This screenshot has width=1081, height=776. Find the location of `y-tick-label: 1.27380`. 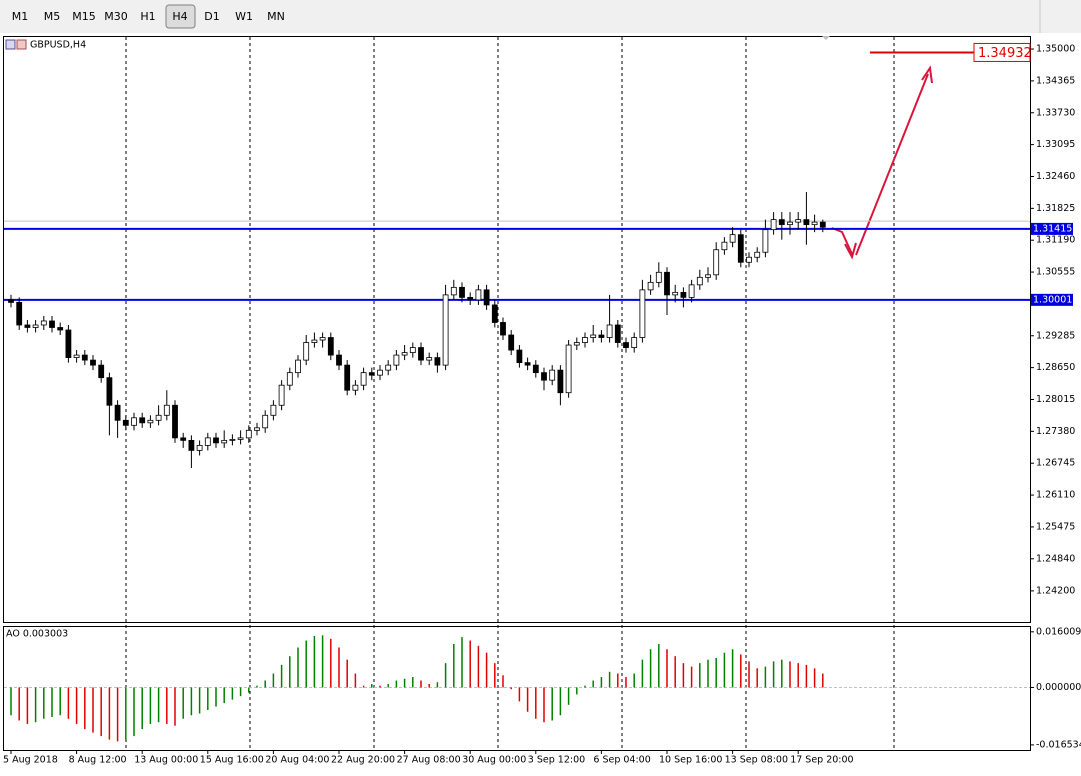

y-tick-label: 1.27380 is located at coordinates (1055, 431).